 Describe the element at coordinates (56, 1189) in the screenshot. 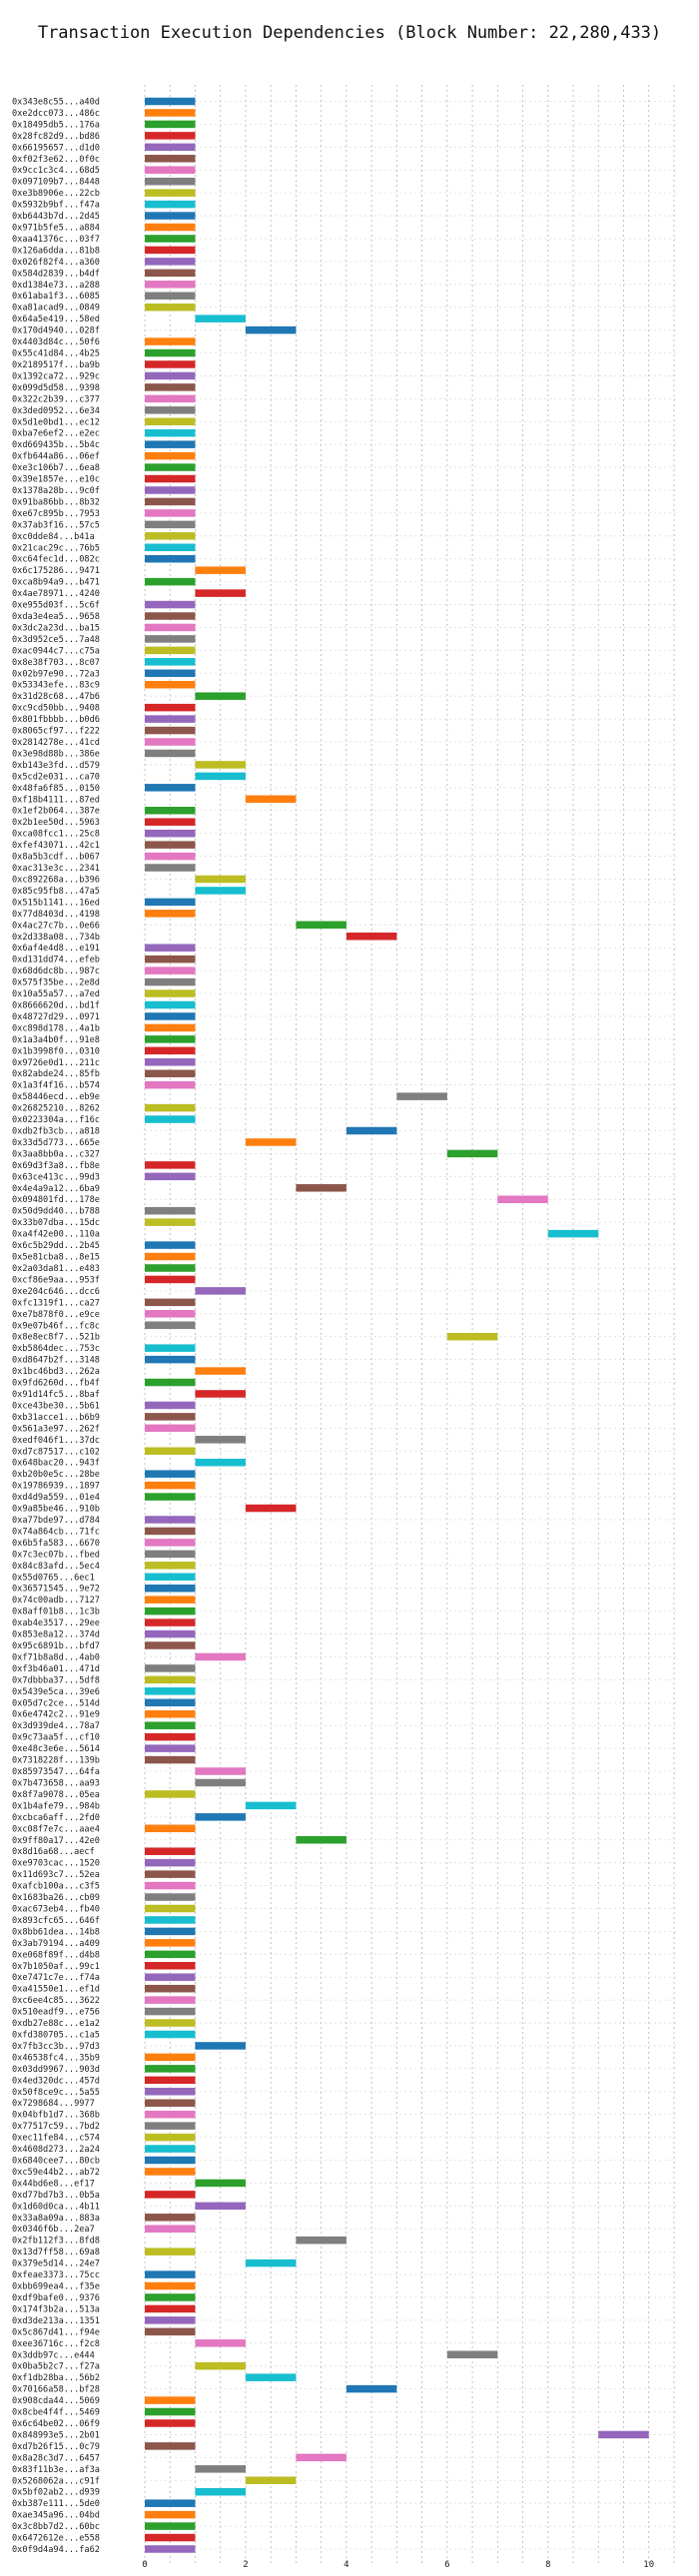

I see `y-tick-label: 0x4e4a9a12...6ba9` at that location.